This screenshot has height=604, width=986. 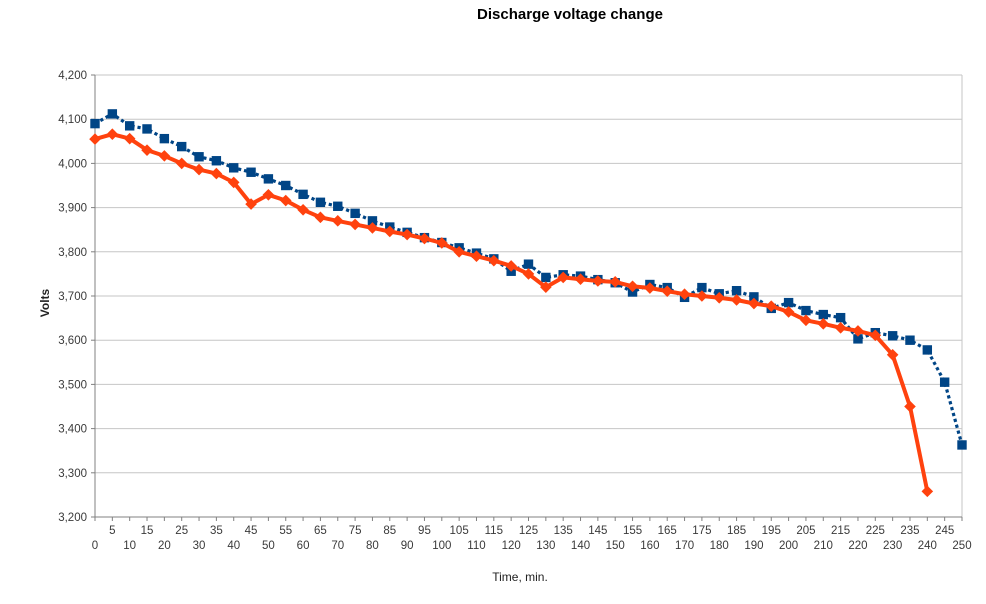 What do you see at coordinates (909, 531) in the screenshot?
I see `x-tick-label: 235` at bounding box center [909, 531].